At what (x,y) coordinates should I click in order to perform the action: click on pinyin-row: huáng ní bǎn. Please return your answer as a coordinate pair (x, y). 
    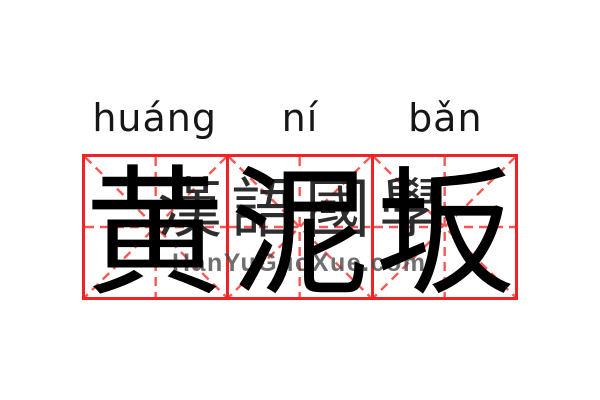
    Looking at the image, I should click on (300, 116).